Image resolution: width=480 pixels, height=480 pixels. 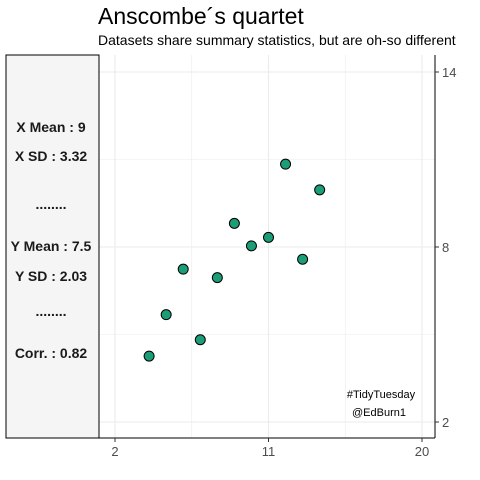 What do you see at coordinates (445, 422) in the screenshot?
I see `y-tick-label: 2` at bounding box center [445, 422].